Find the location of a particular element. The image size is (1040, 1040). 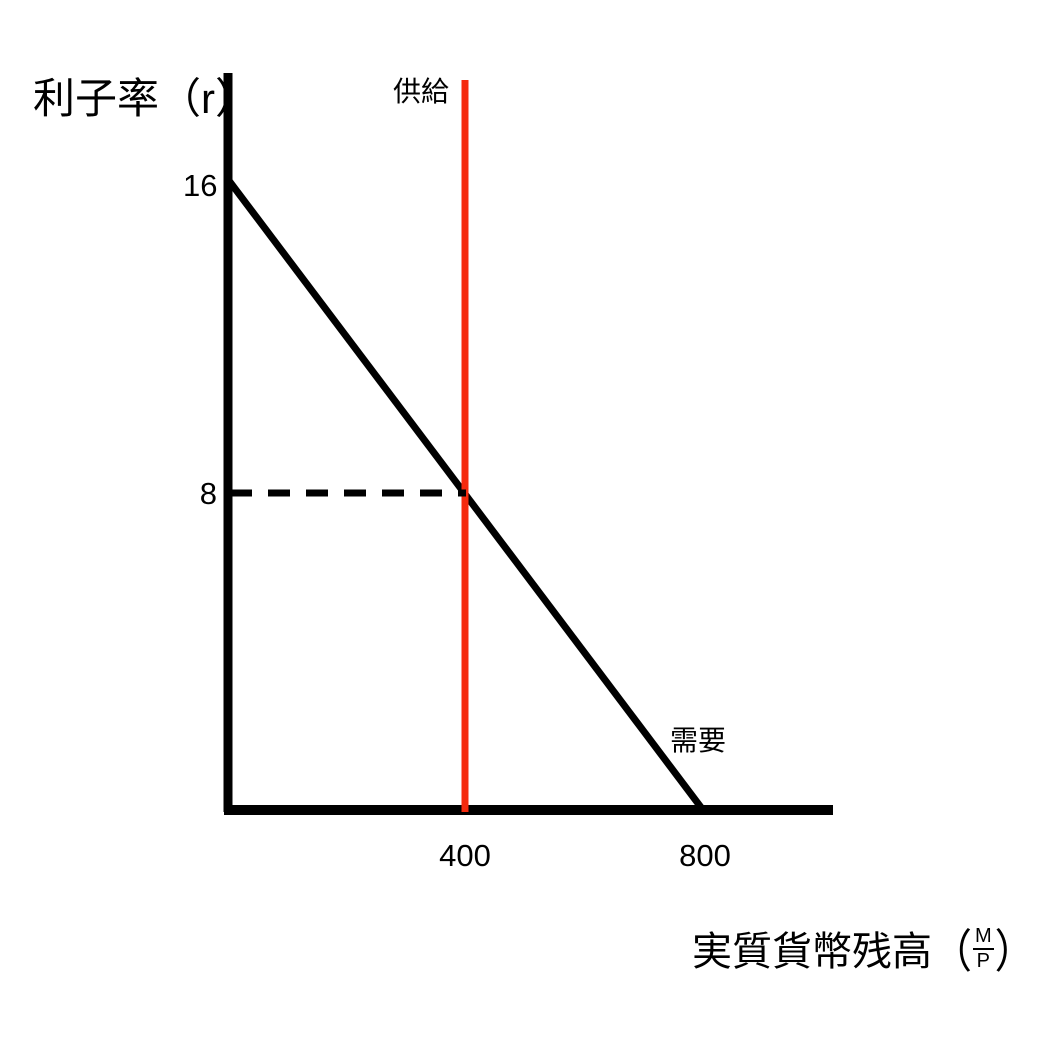

x-tick-label-400: 400 is located at coordinates (465, 855).